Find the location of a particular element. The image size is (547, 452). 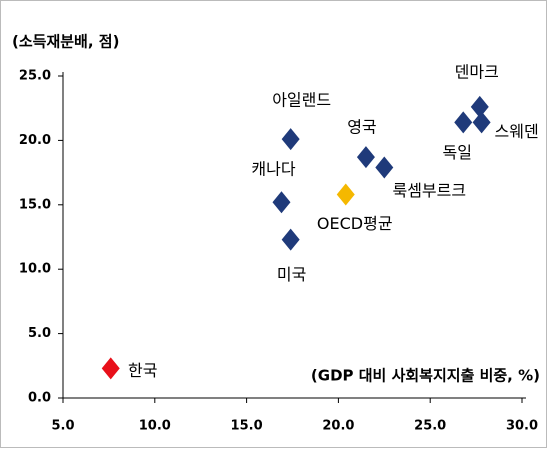

x-tick-label: 5.0 is located at coordinates (62, 426).